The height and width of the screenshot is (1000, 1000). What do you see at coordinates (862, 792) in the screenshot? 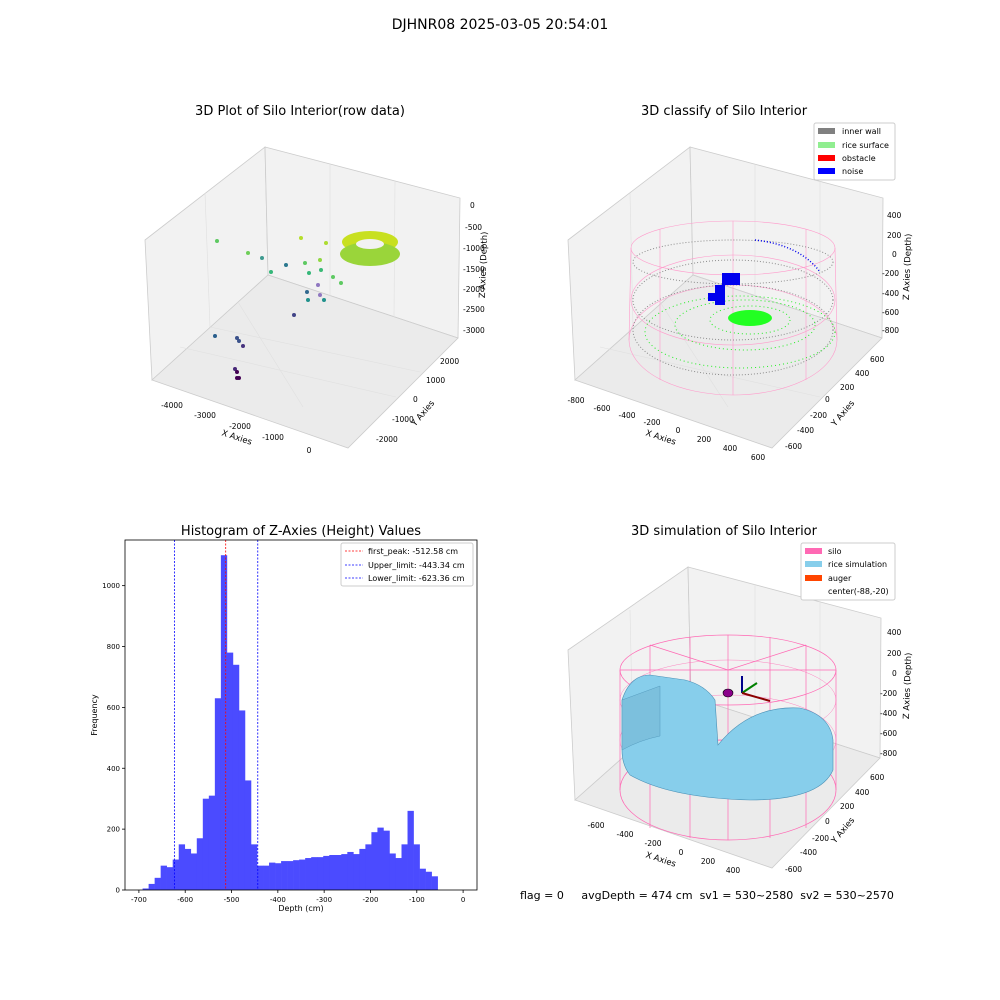
I see `simulation-y-tick: 400` at bounding box center [862, 792].